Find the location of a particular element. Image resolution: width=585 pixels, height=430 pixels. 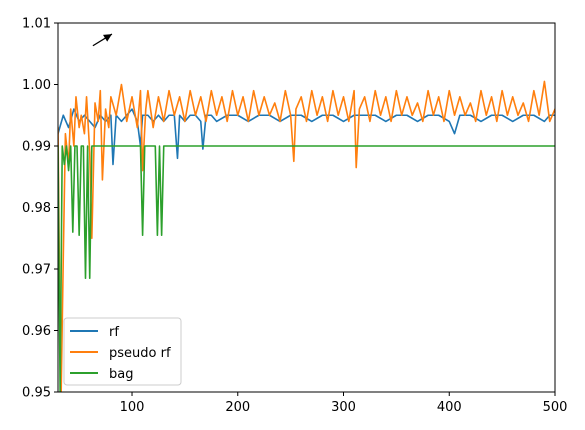

y-tick-label: 0.95 is located at coordinates (36, 393).